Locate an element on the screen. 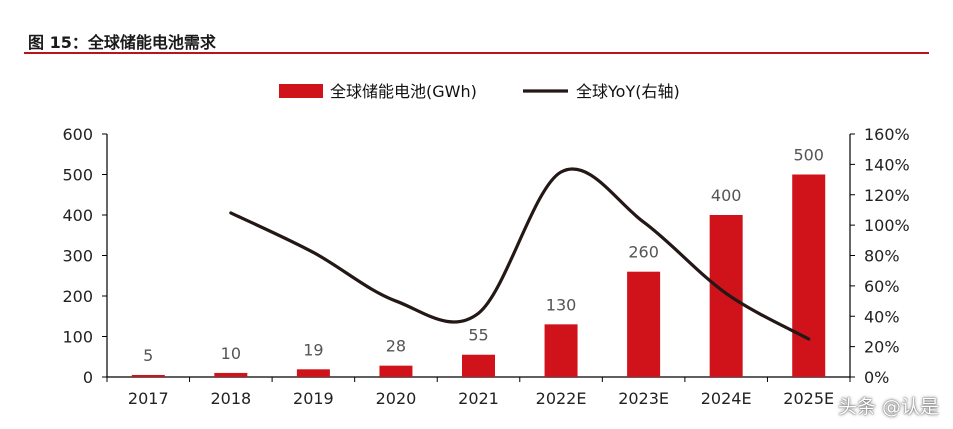  y-left-tick-label: 400 is located at coordinates (77, 215).